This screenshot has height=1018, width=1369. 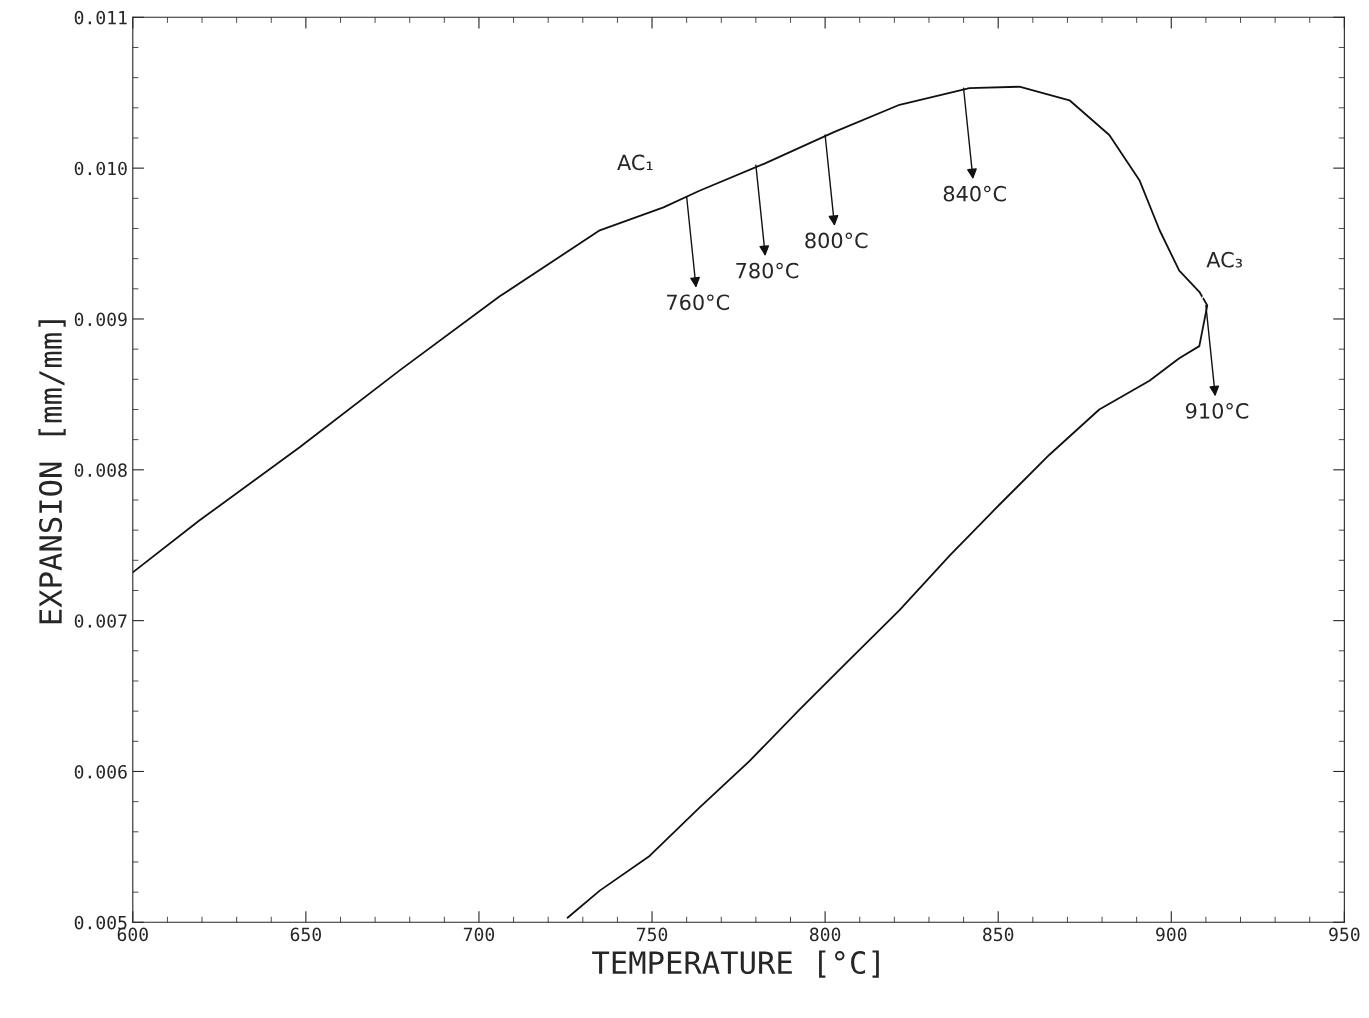 I want to click on annotation: 840°C, so click(x=974, y=193).